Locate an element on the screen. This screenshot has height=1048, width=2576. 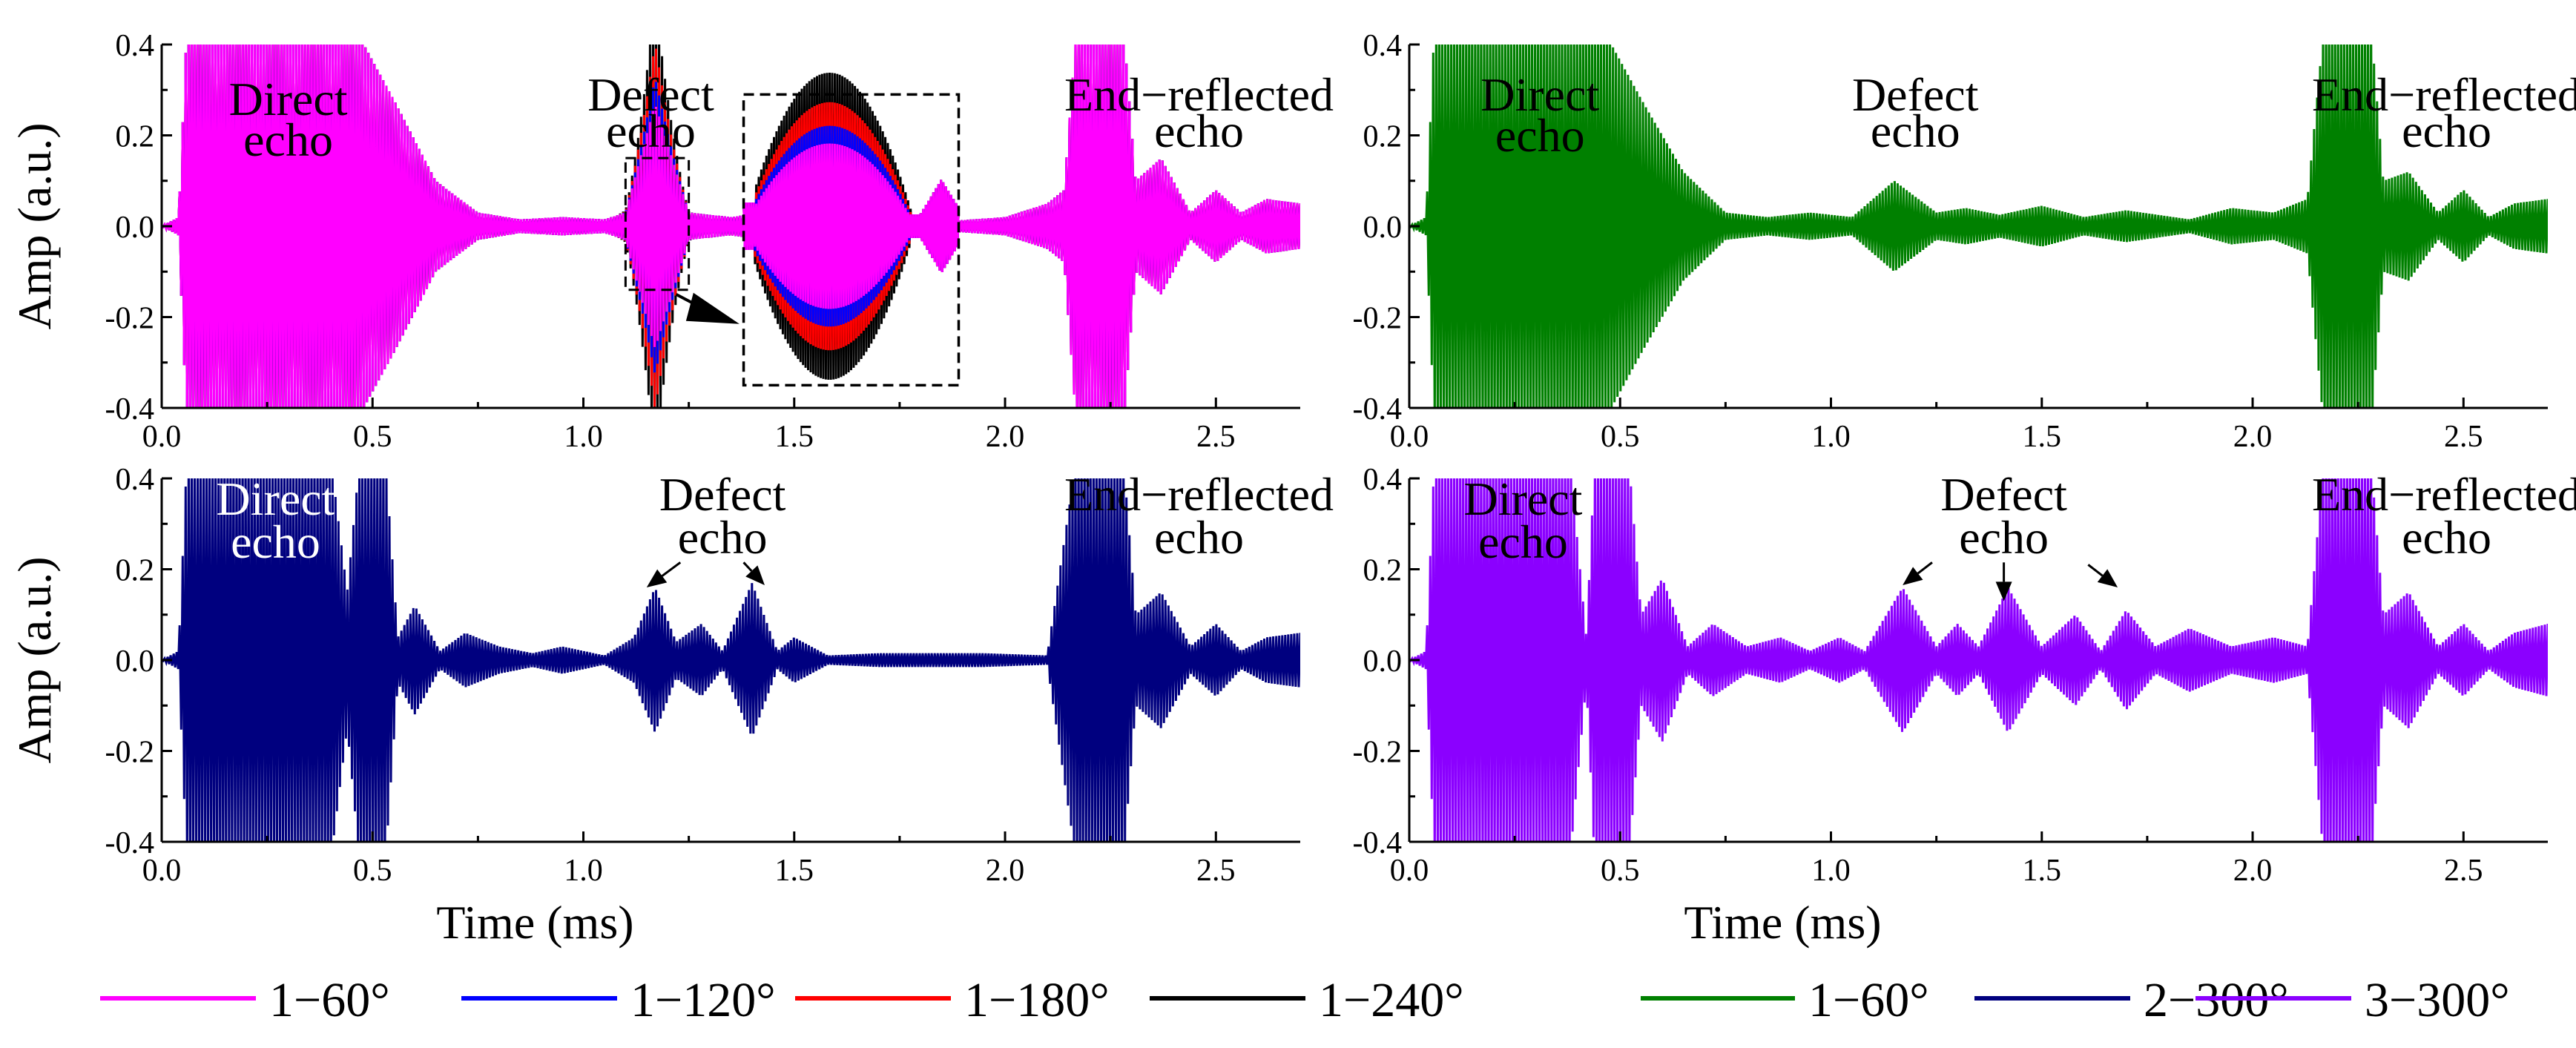
legend-item: 1−120° is located at coordinates (619, 1000).